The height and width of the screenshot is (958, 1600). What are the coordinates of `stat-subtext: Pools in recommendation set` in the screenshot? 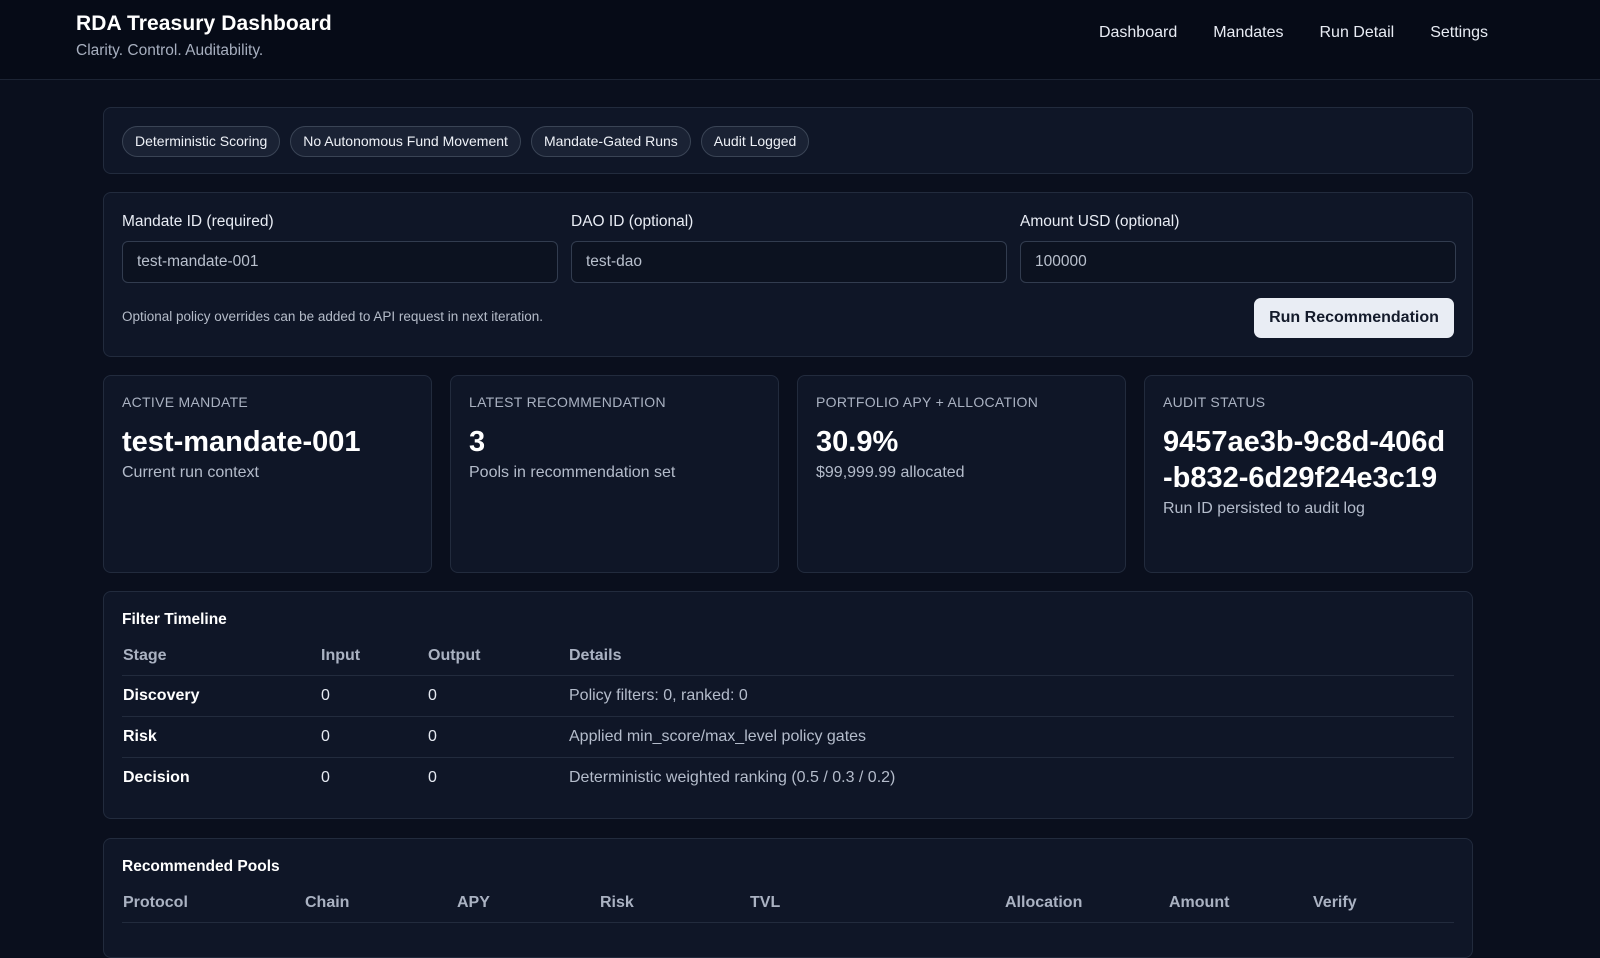 It's located at (572, 472).